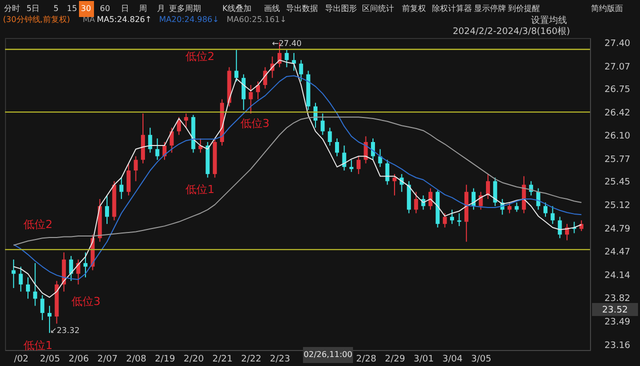 The height and width of the screenshot is (366, 640). I want to click on y-tick-label: 26.10, so click(617, 136).